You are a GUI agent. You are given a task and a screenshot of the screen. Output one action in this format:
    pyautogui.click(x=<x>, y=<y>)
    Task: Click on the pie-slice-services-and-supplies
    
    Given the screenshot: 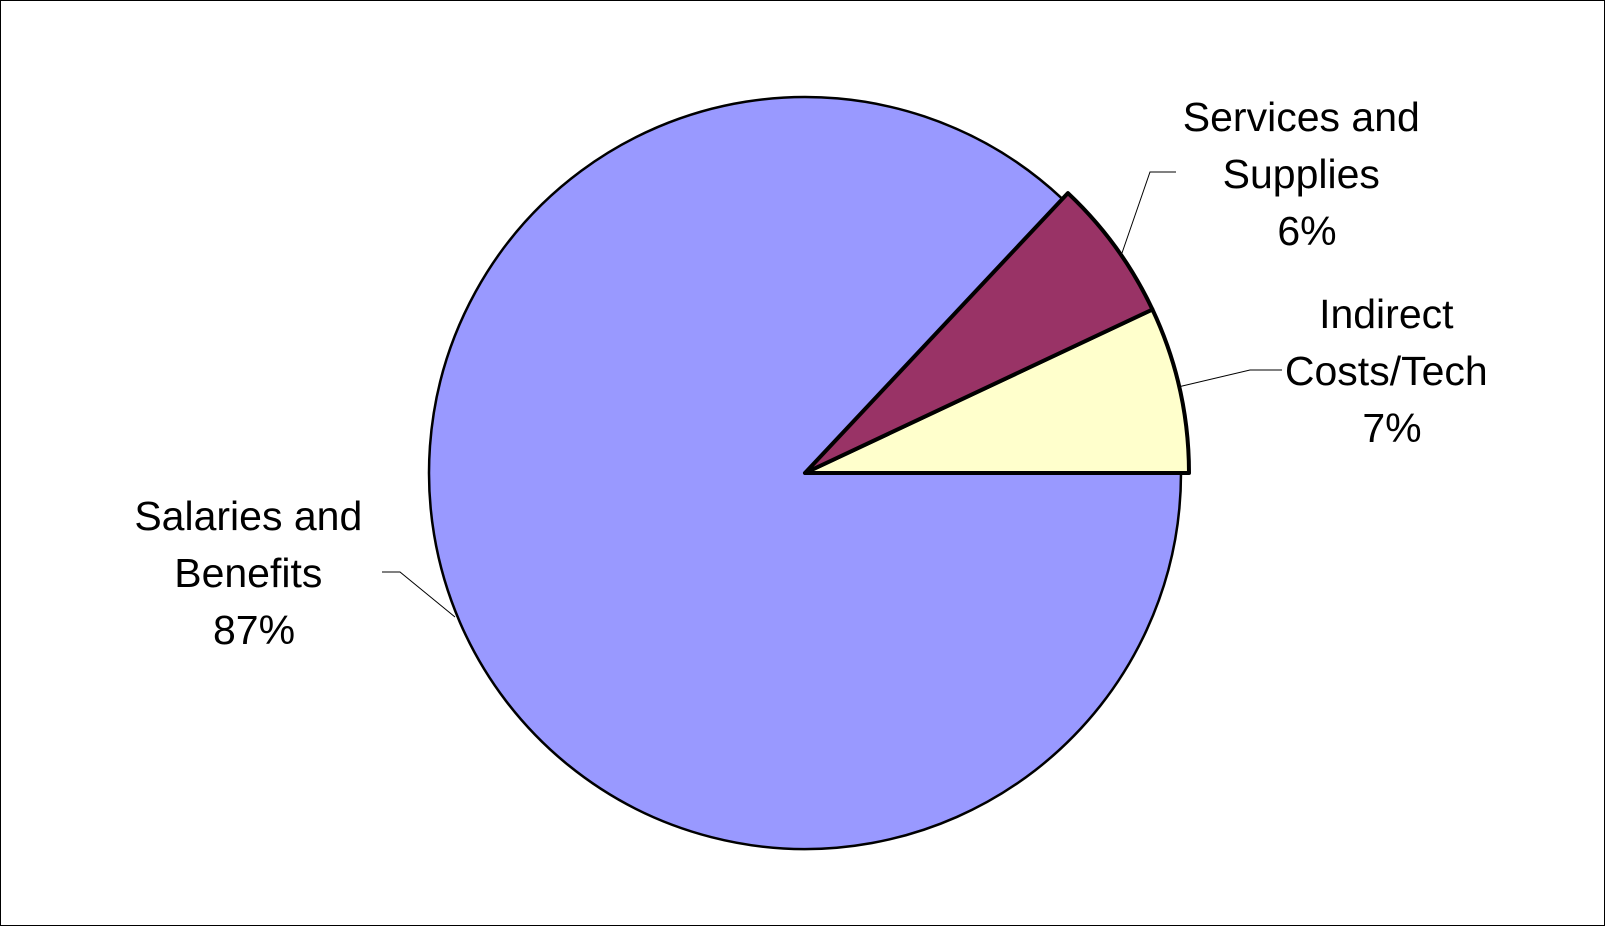 What is the action you would take?
    pyautogui.click(x=979, y=333)
    